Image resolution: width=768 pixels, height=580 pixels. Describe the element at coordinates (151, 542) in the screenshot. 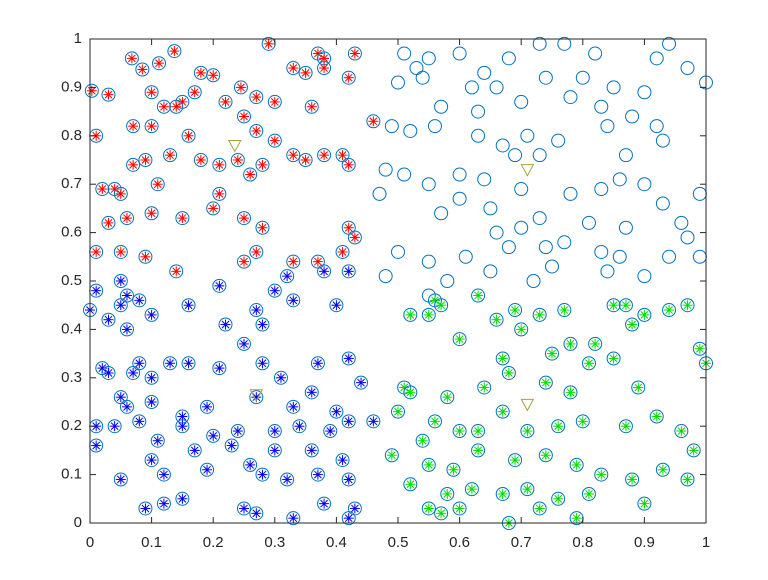

I see `x-tick-label: 0.1` at that location.